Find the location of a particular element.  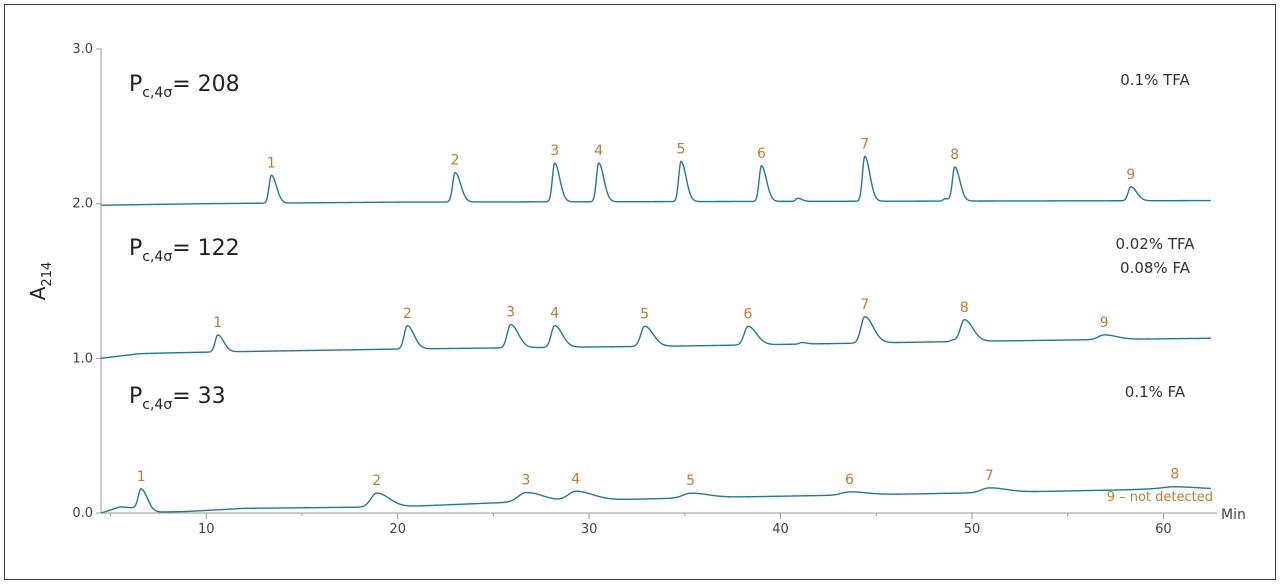

y-axis-title-subscript: 214 is located at coordinates (47, 274).